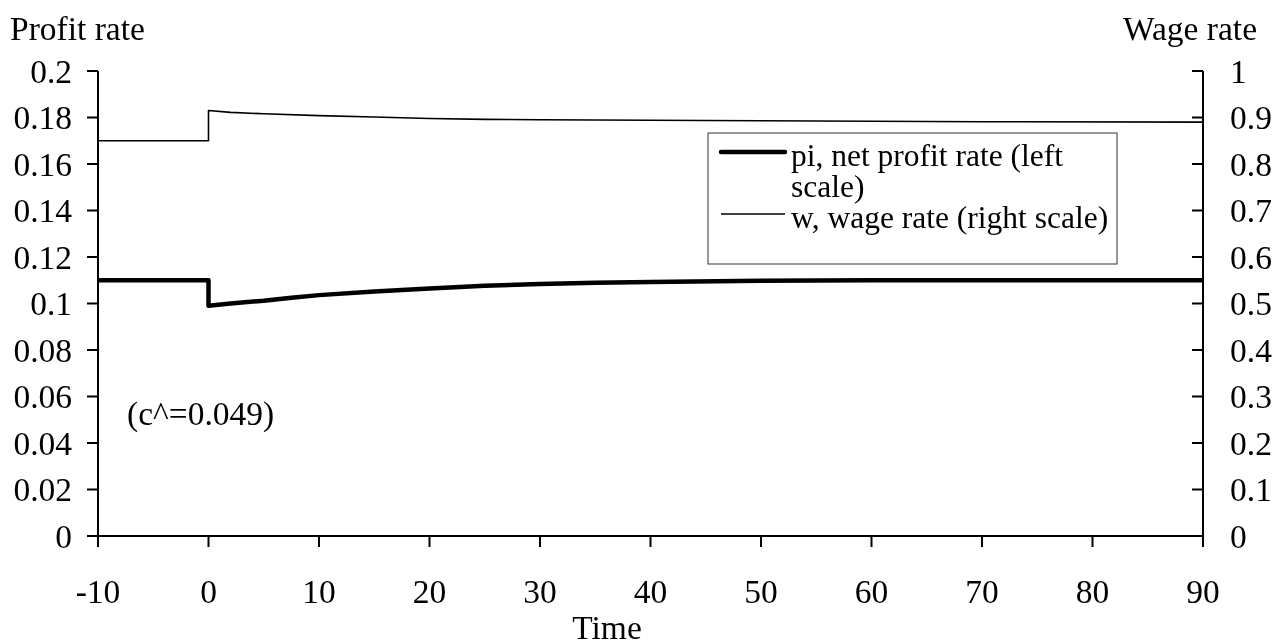 Image resolution: width=1276 pixels, height=642 pixels. What do you see at coordinates (1251, 490) in the screenshot?
I see `y2-tick-label: 0.1` at bounding box center [1251, 490].